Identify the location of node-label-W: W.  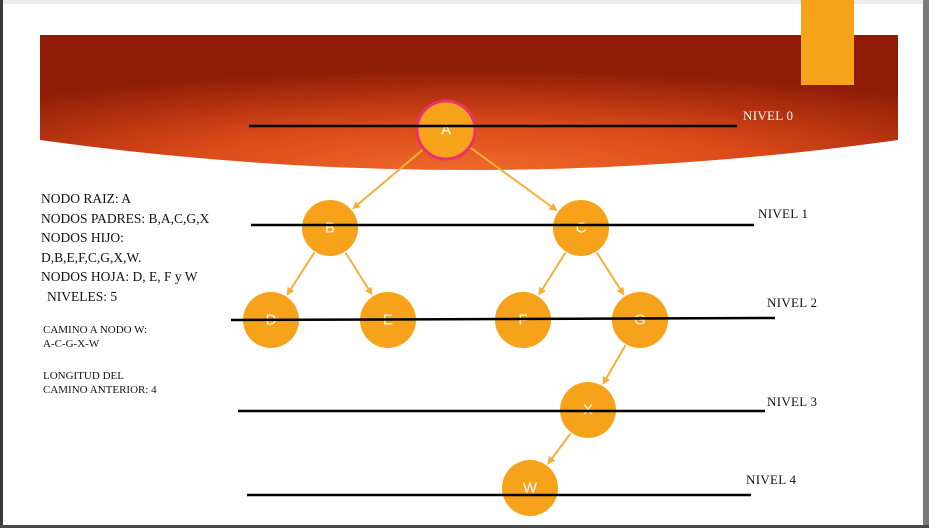
(530, 488).